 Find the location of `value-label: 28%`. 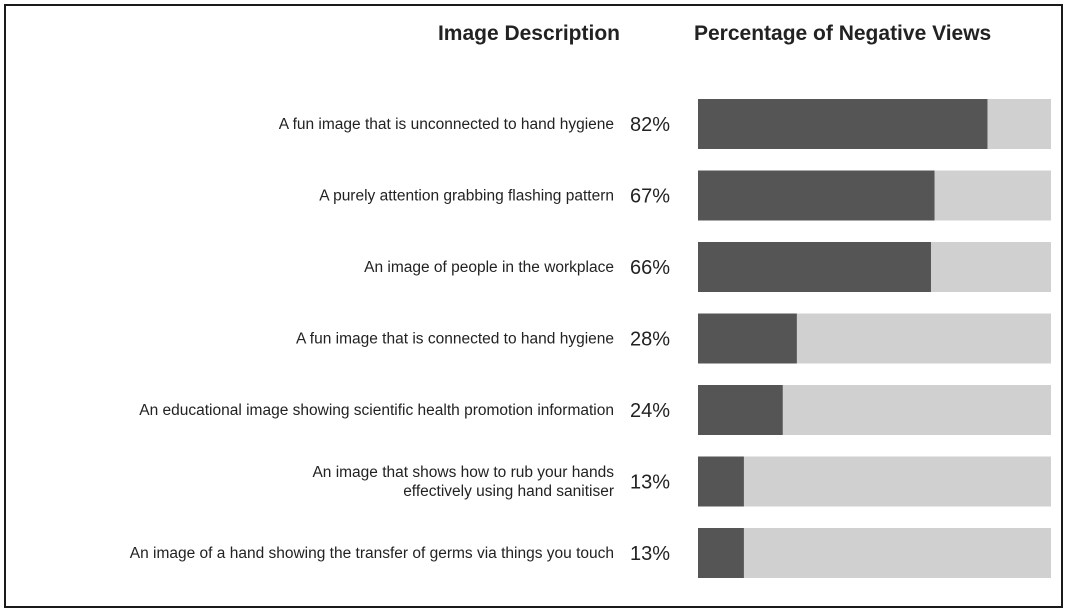

value-label: 28% is located at coordinates (650, 340).